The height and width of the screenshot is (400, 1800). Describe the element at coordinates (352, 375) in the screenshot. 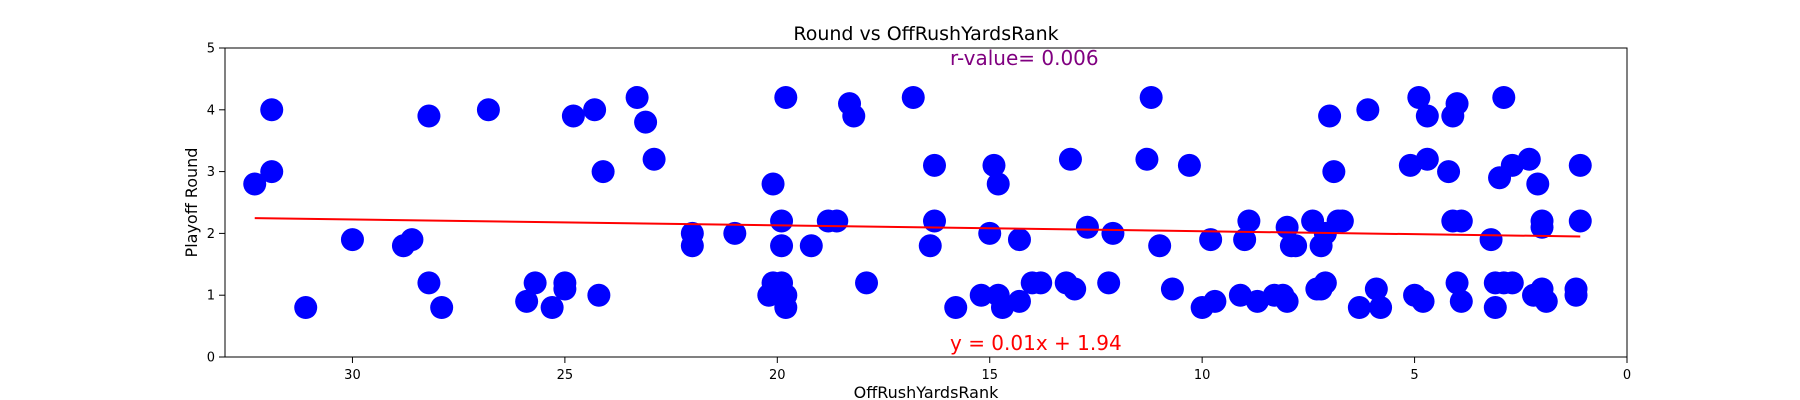

I see `x-tick-label: 30` at that location.